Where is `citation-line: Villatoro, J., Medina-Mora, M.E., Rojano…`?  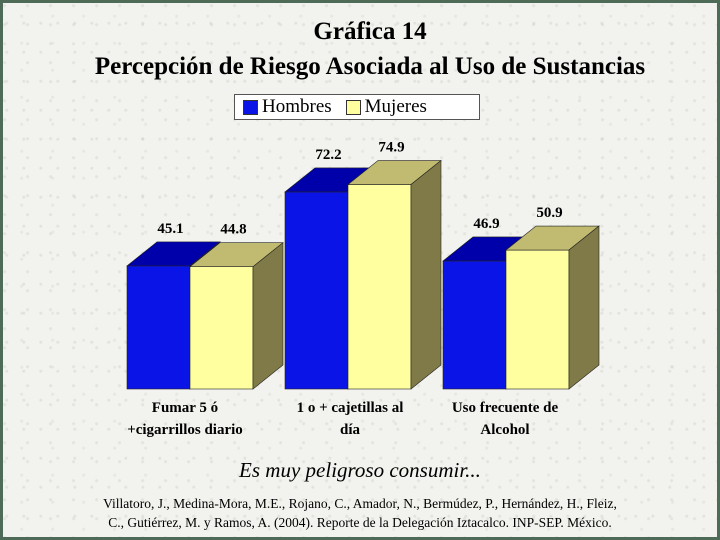
citation-line: Villatoro, J., Medina-Mora, M.E., Rojano… is located at coordinates (360, 503).